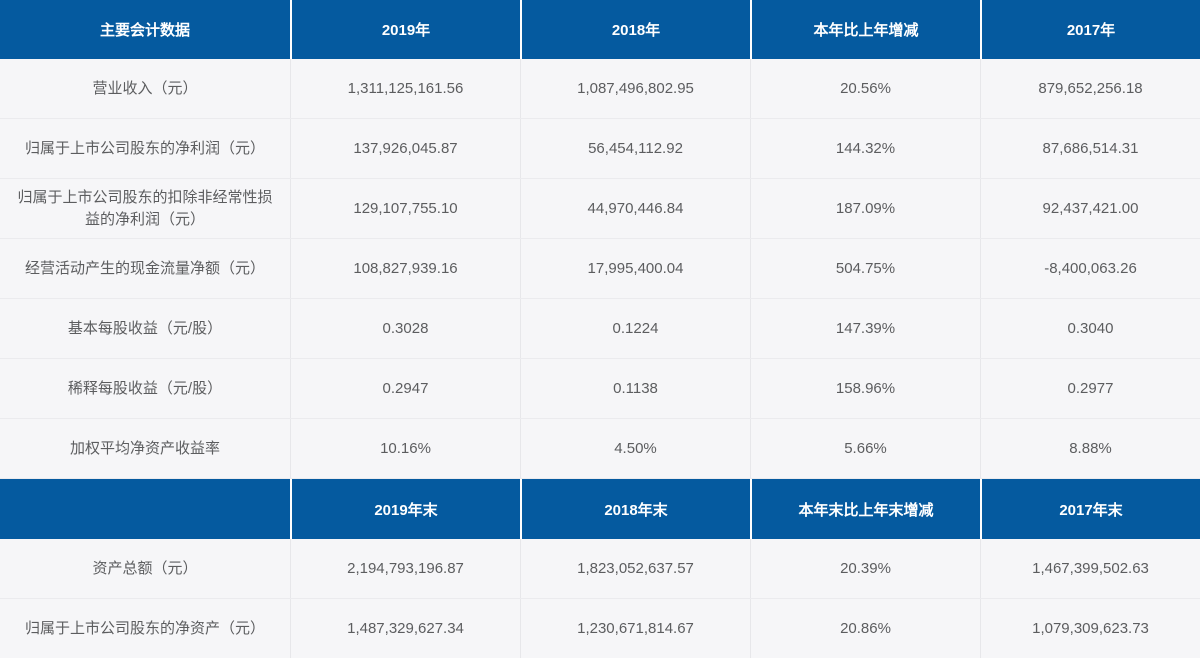 This screenshot has height=658, width=1200. What do you see at coordinates (1090, 628) in the screenshot?
I see `cell-value: 1,079,309,623.73` at bounding box center [1090, 628].